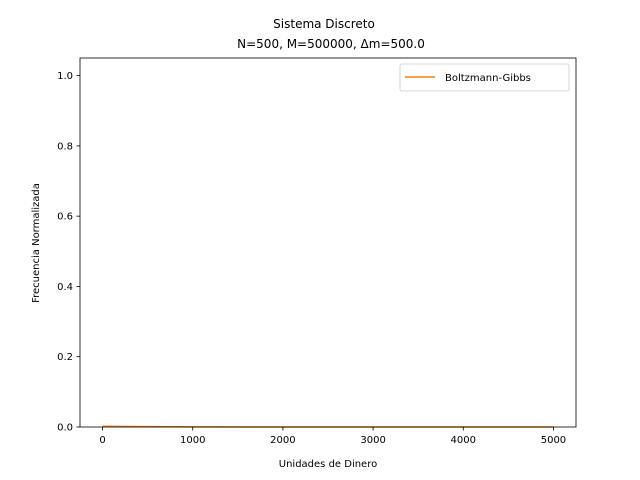 The width and height of the screenshot is (640, 480). Describe the element at coordinates (65, 217) in the screenshot. I see `y-tick-label: 0.6` at that location.